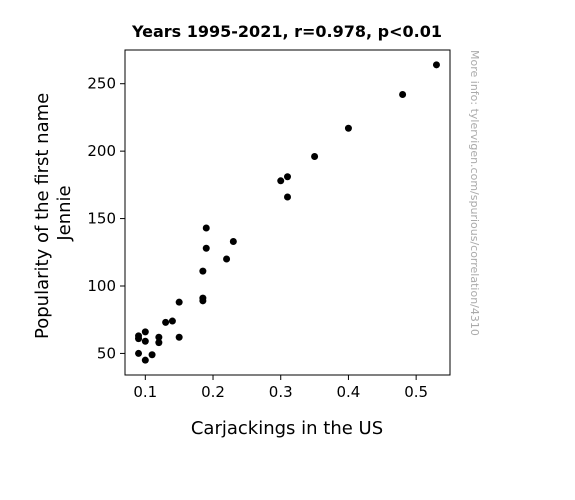 The image size is (575, 500). Describe the element at coordinates (42, 216) in the screenshot. I see `y-axis-label-line-1: Popularity of the first name` at that location.